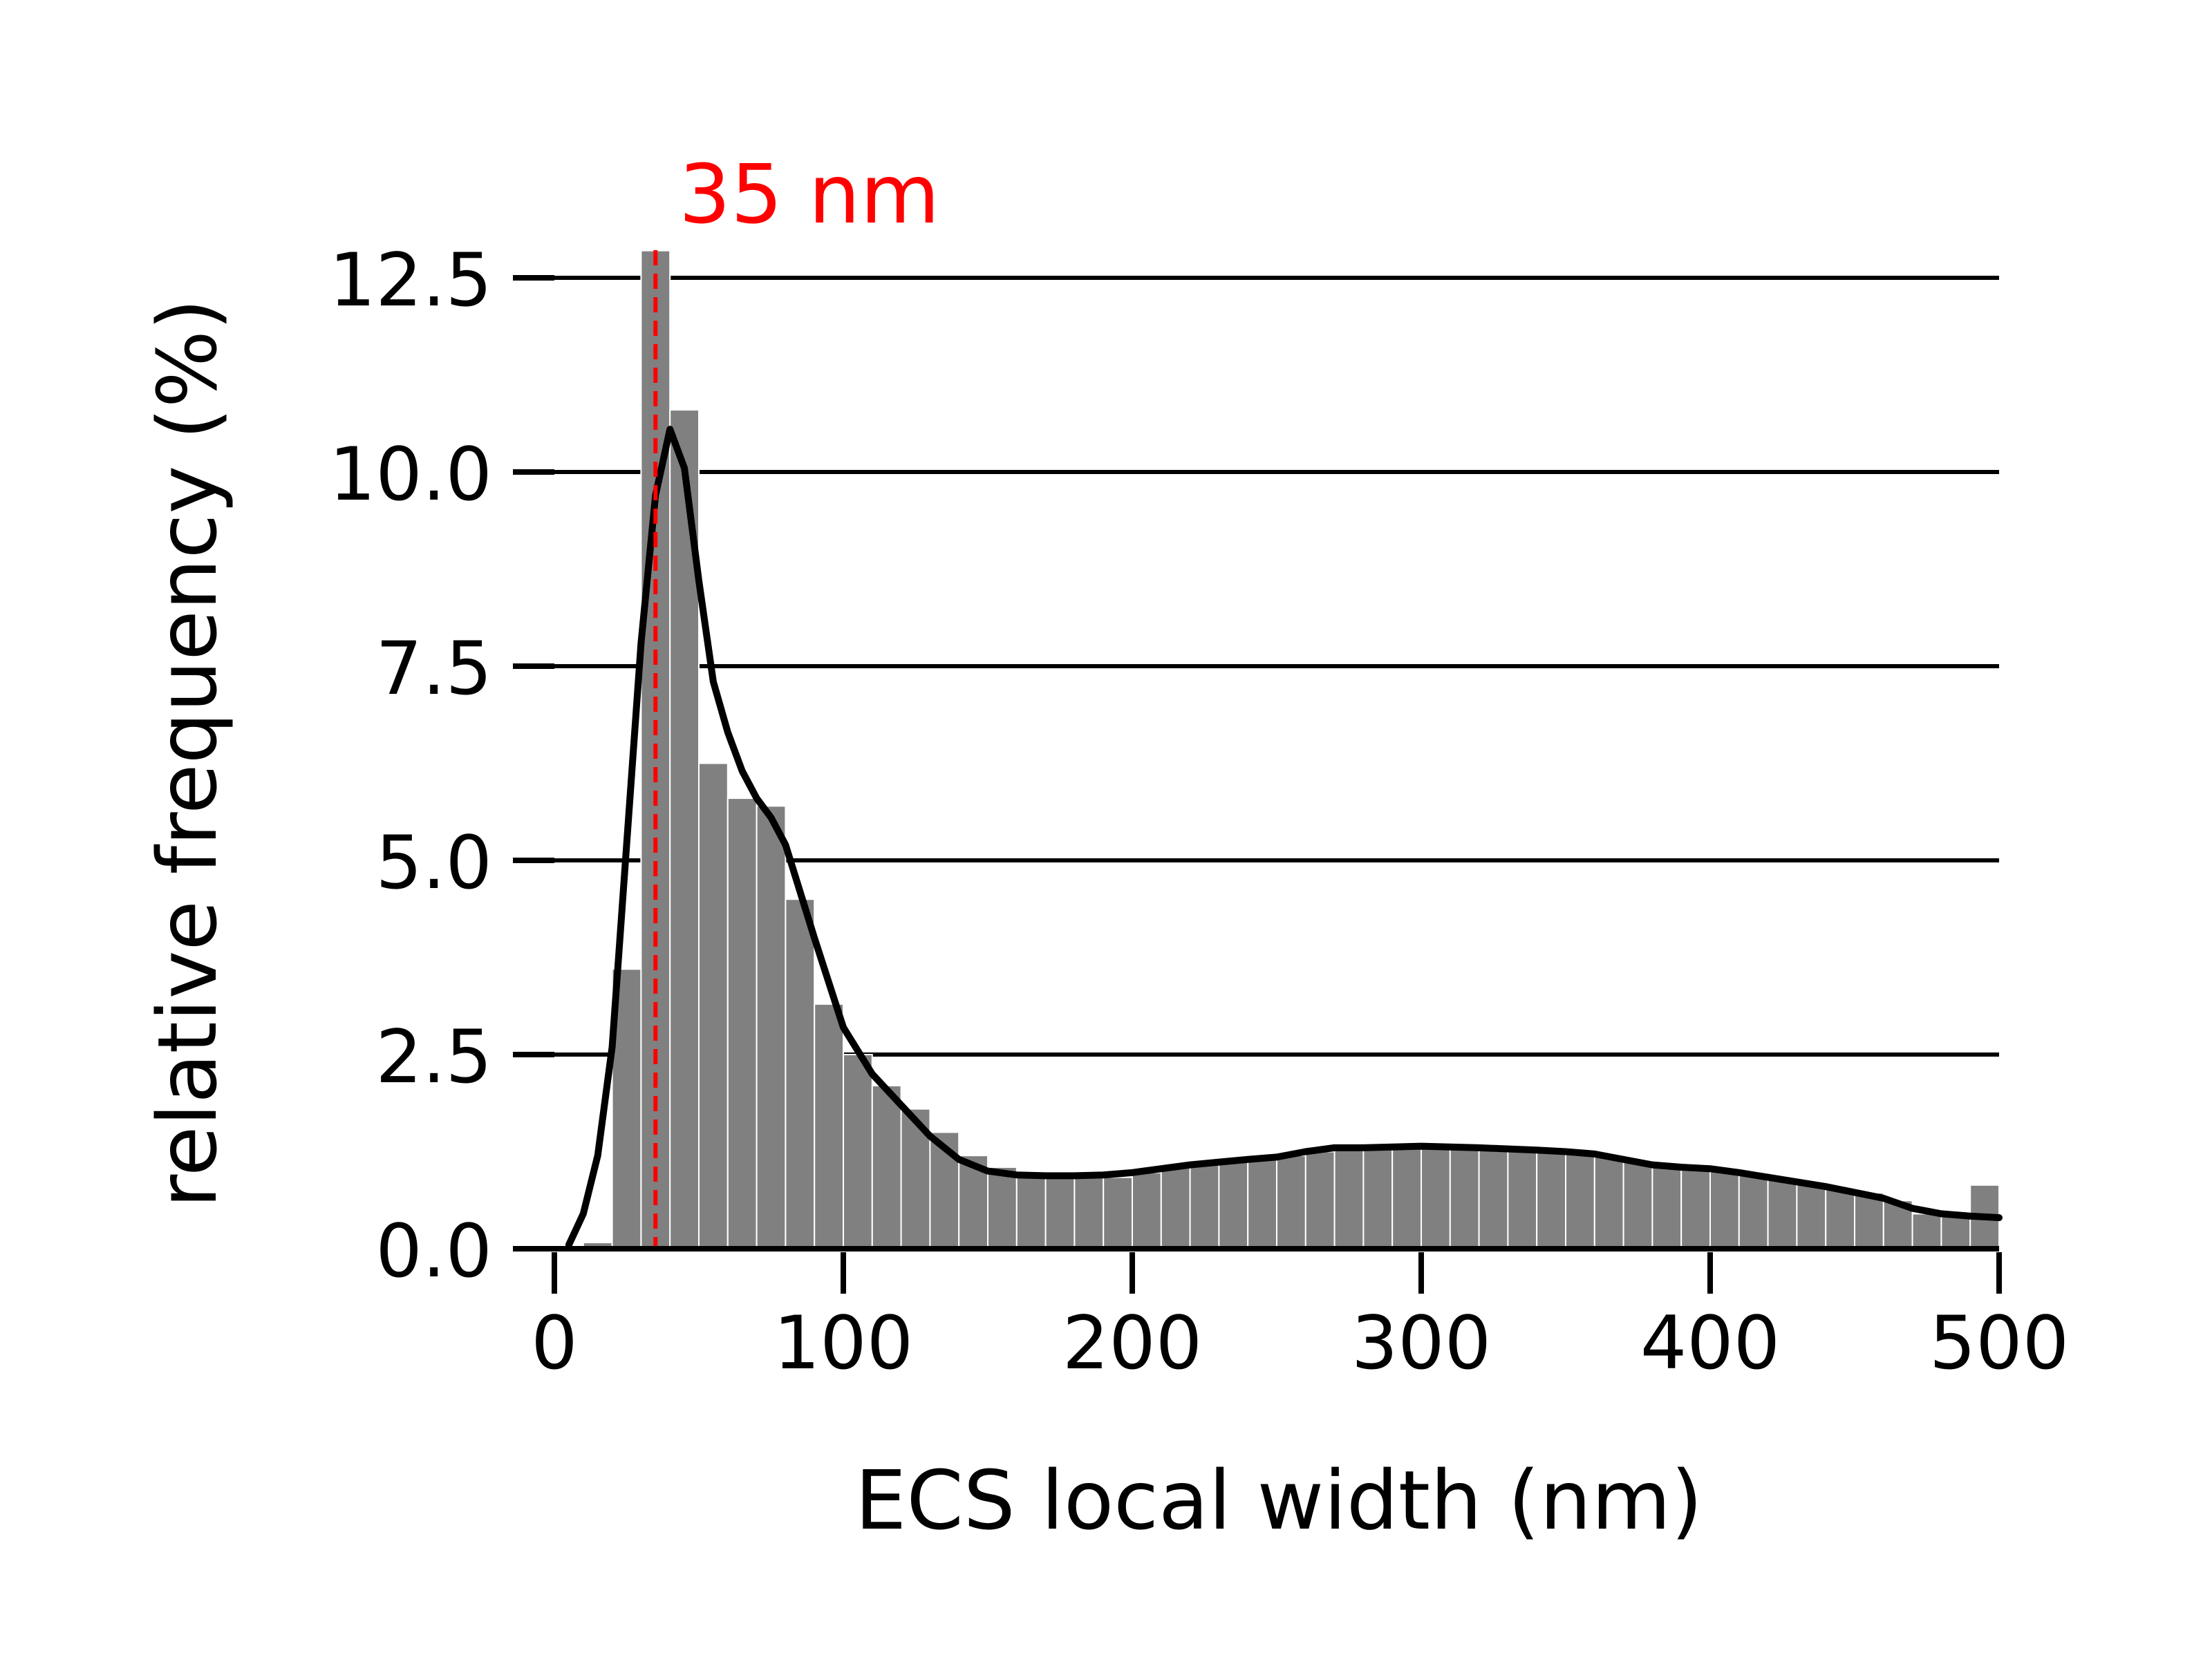 This screenshot has width=2212, height=1662. I want to click on y-tick-label-4: 10.0, so click(411, 475).